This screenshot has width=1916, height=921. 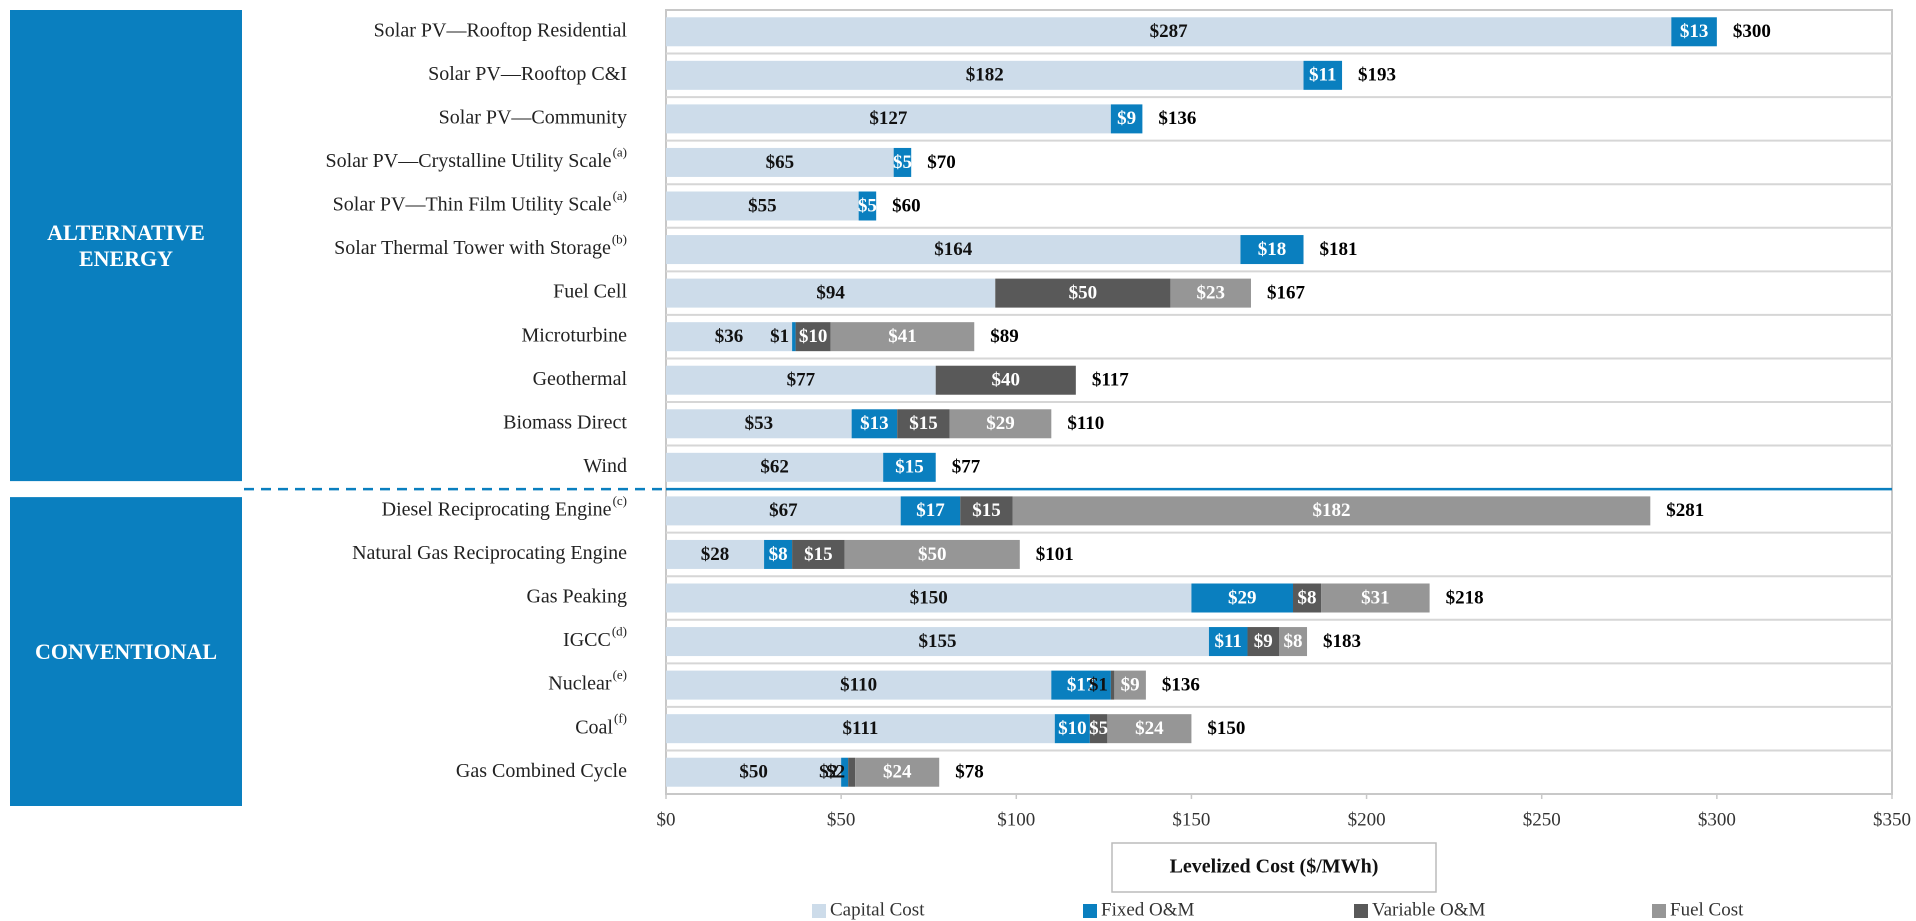 What do you see at coordinates (937, 641) in the screenshot?
I see `bar-value-label: $155` at bounding box center [937, 641].